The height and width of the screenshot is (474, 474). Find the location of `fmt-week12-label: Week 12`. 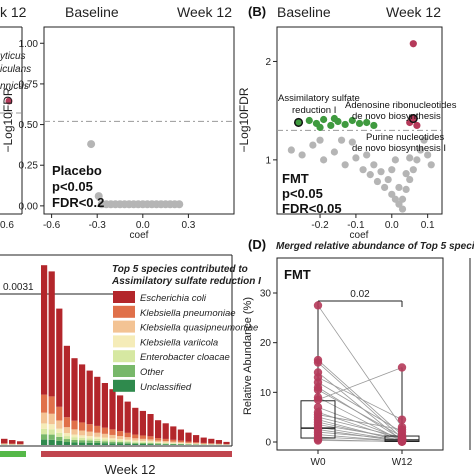

fmt-week12-label: Week 12 is located at coordinates (413, 12).